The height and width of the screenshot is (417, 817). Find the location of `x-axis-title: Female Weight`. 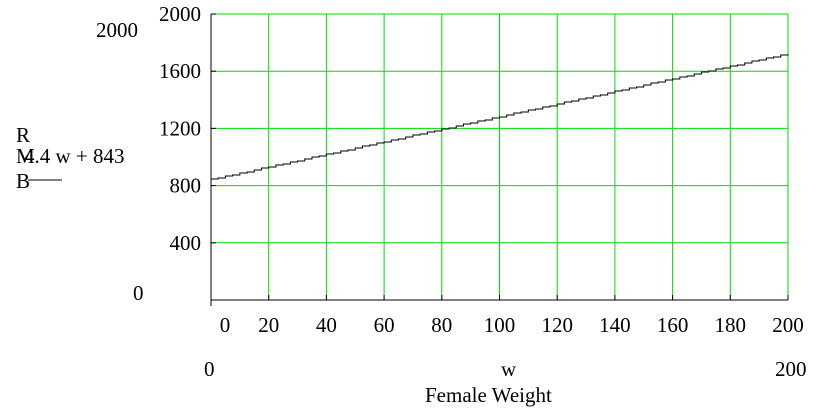

x-axis-title: Female Weight is located at coordinates (488, 395).